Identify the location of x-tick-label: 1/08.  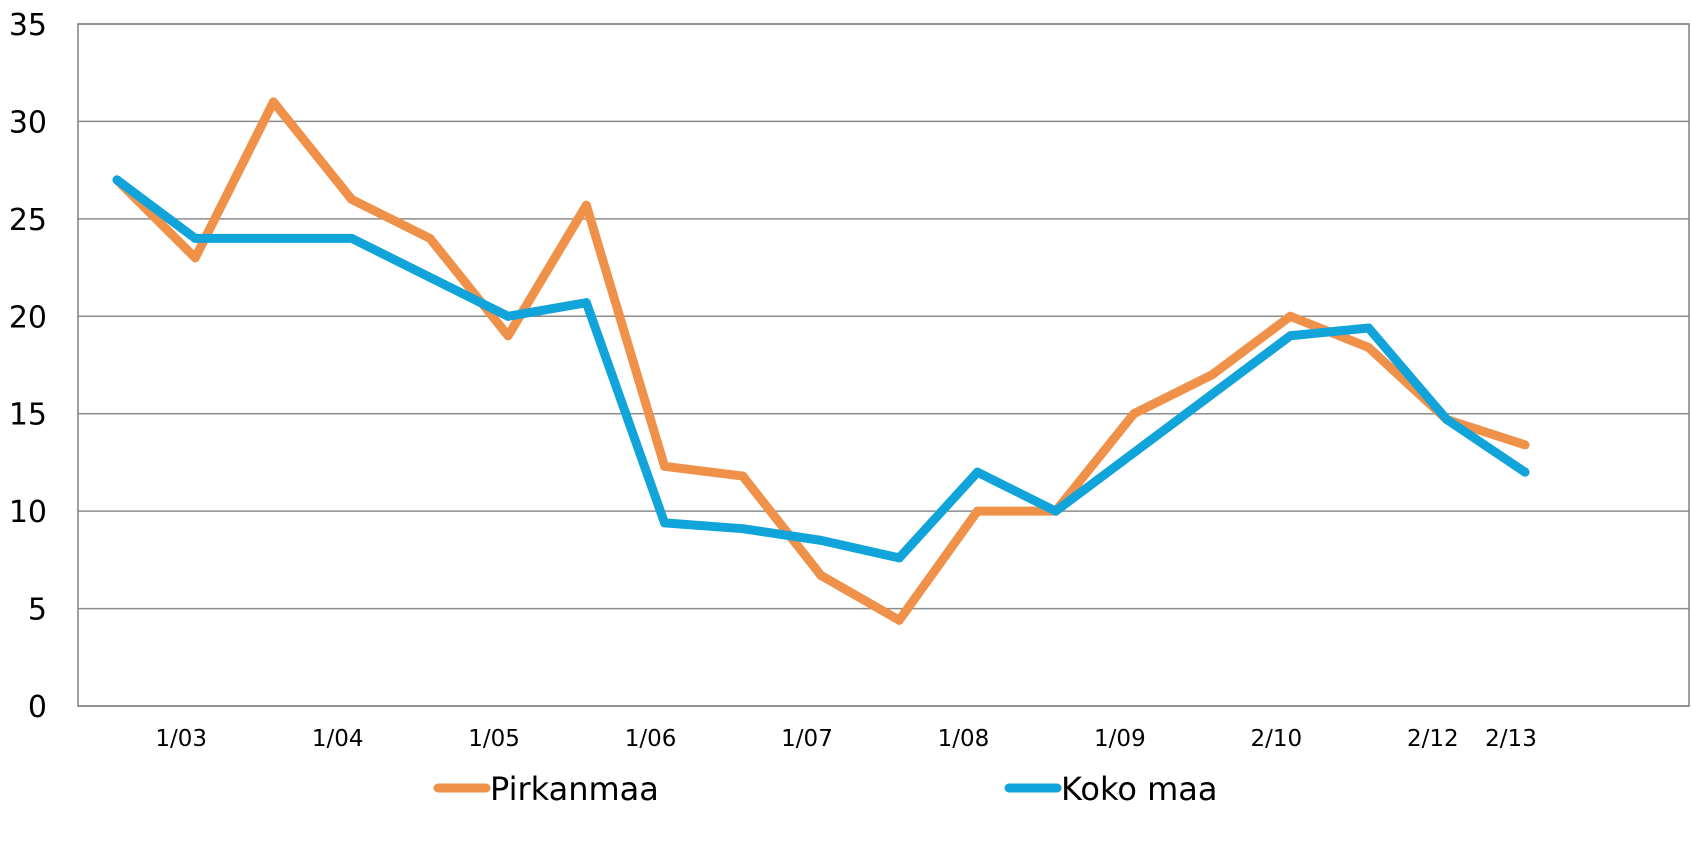
(964, 739).